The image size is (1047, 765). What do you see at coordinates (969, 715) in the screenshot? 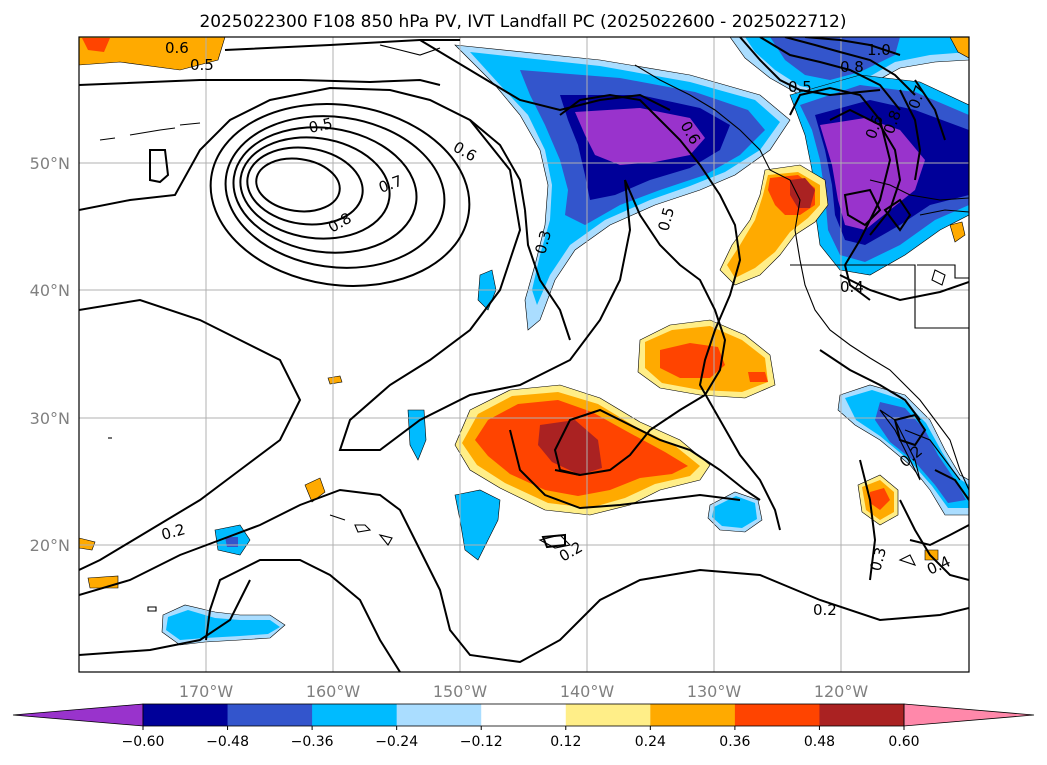
I see `colorbar-extend-high` at bounding box center [969, 715].